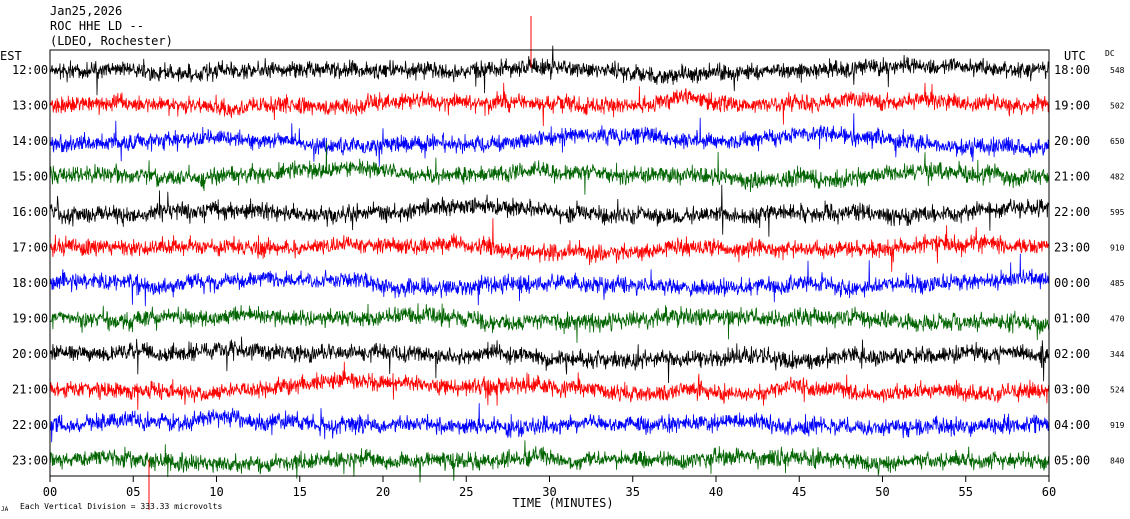  I want to click on x-tick-label-10: 10, so click(216, 492).